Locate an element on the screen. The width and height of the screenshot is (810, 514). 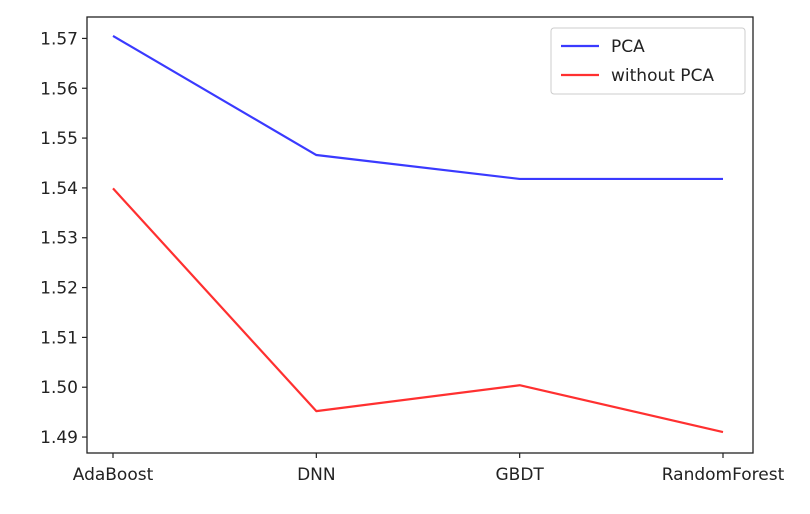
y-tick-label: 1.56 is located at coordinates (59, 89).